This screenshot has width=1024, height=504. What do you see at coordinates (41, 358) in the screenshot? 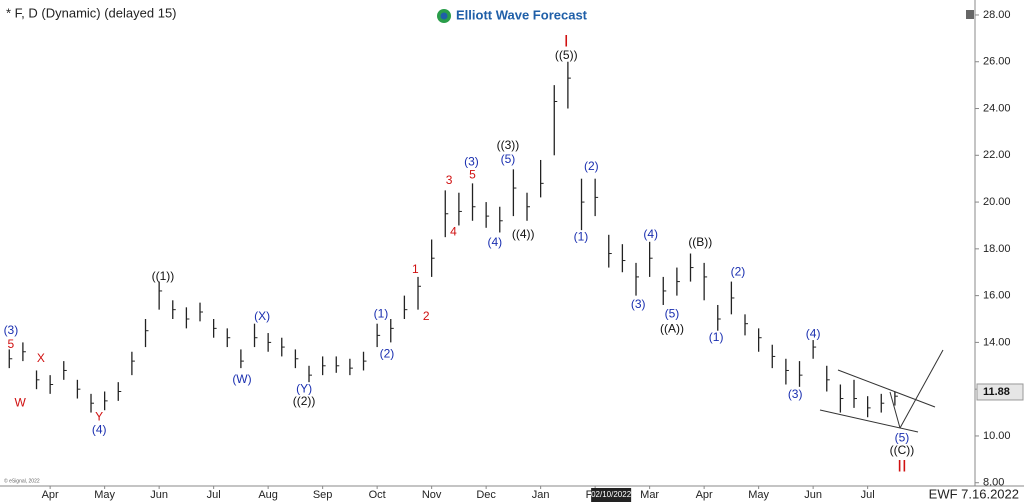
I see `wave-label: X` at bounding box center [41, 358].